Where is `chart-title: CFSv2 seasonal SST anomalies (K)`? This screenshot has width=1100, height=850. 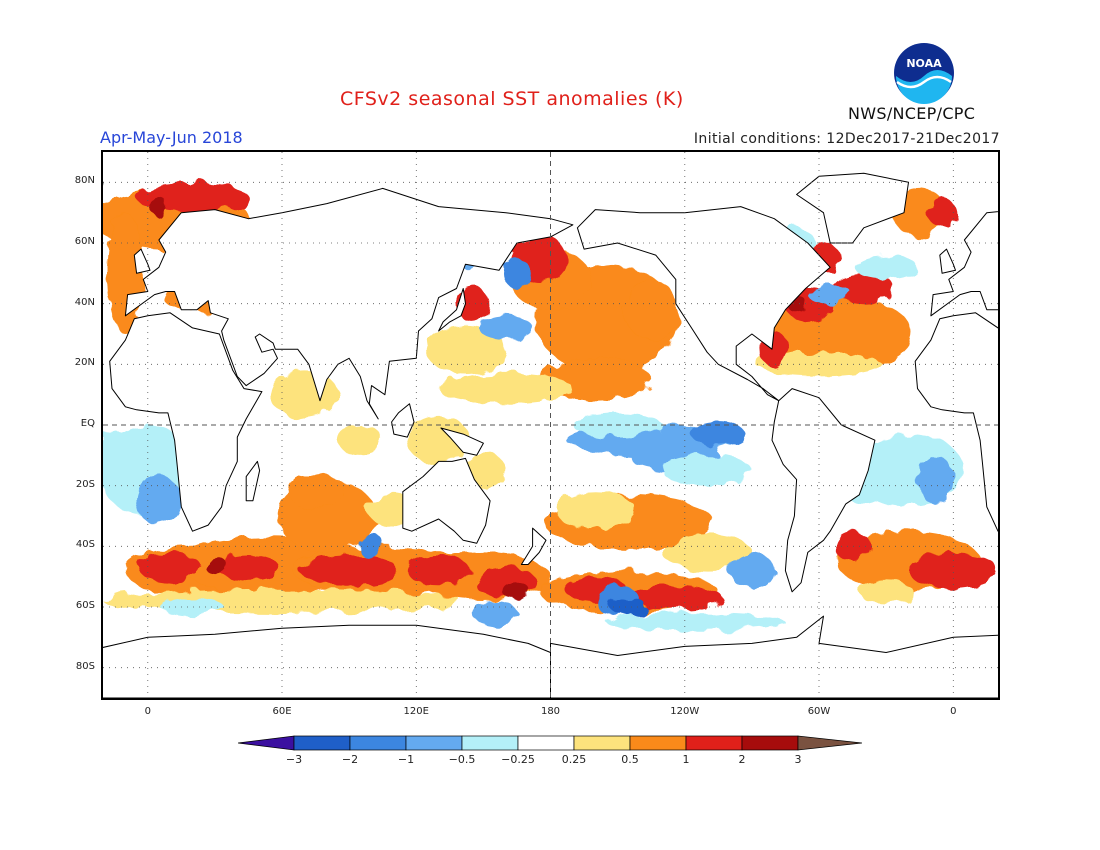 chart-title: CFSv2 seasonal SST anomalies (K) is located at coordinates (512, 99).